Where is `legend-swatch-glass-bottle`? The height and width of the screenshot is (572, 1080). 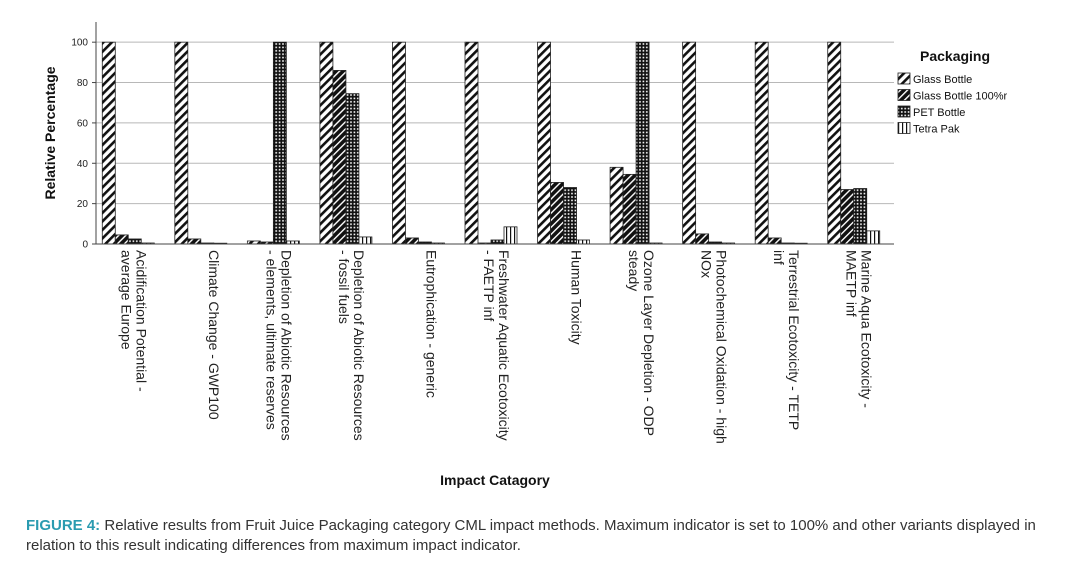 legend-swatch-glass-bottle is located at coordinates (904, 78).